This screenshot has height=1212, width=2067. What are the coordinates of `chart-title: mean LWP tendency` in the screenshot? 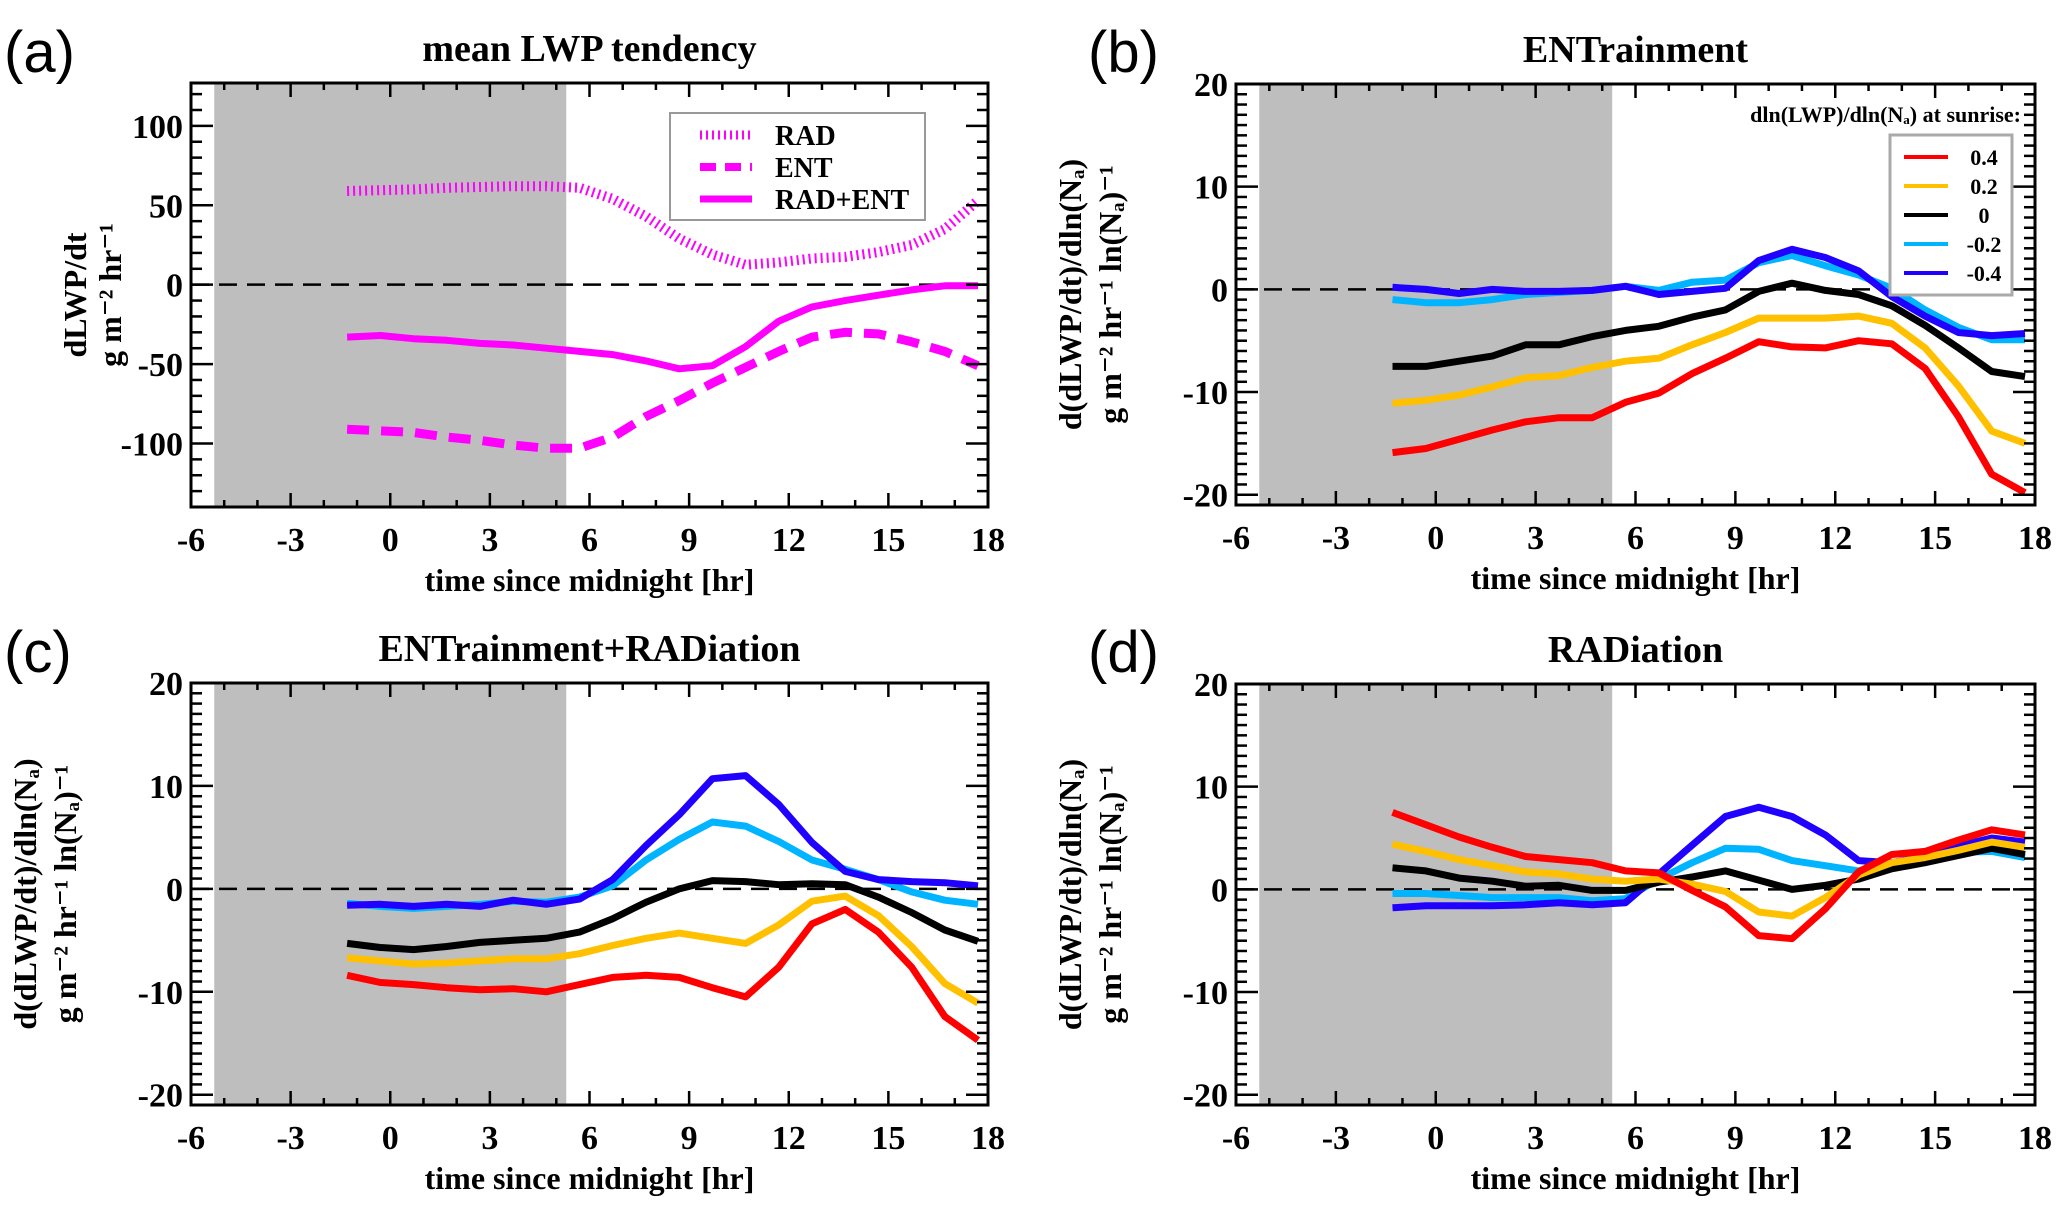 It's located at (589, 49).